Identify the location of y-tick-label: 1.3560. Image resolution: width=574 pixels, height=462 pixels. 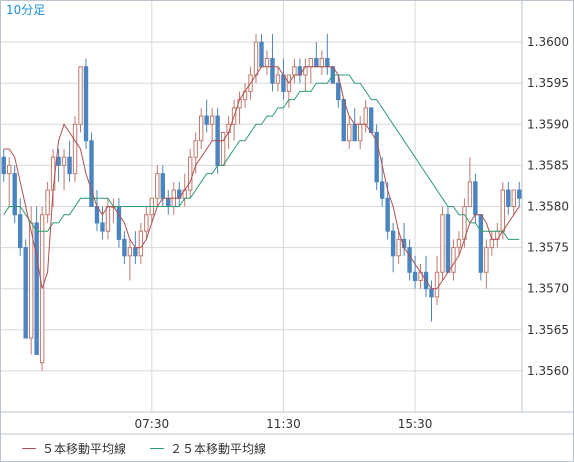
(548, 371).